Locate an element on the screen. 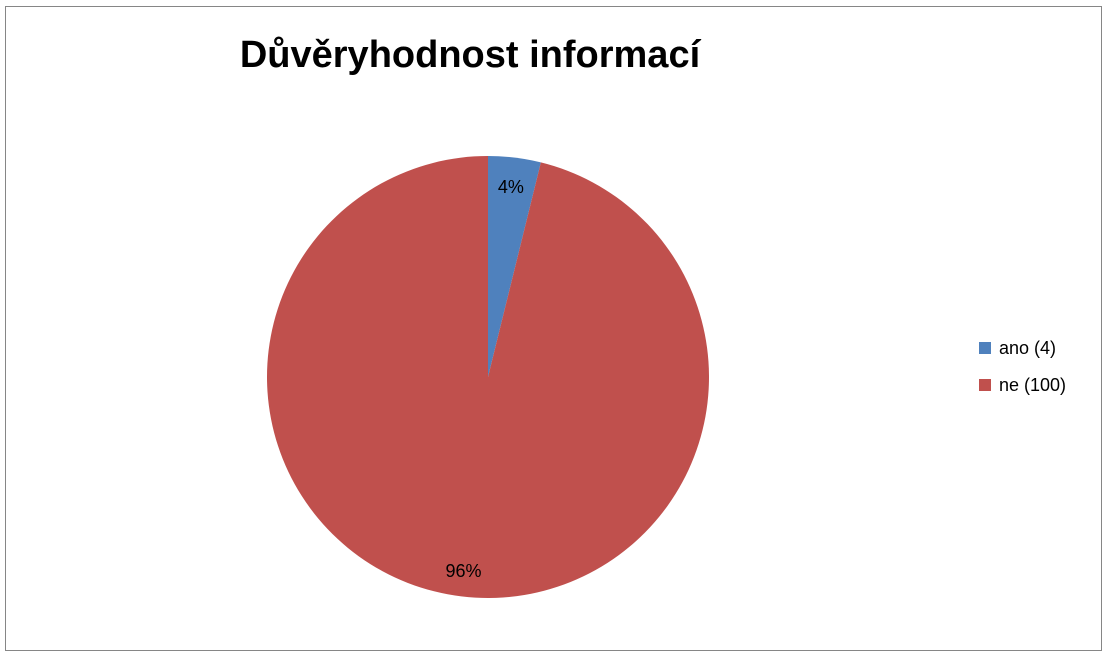  legend-item-1: ano (4) is located at coordinates (1022, 348).